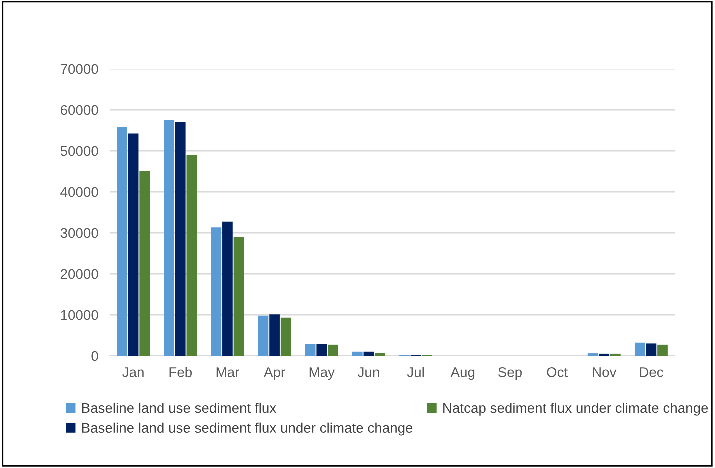  Describe the element at coordinates (557, 372) in the screenshot. I see `x-tick-label: Oct` at that location.